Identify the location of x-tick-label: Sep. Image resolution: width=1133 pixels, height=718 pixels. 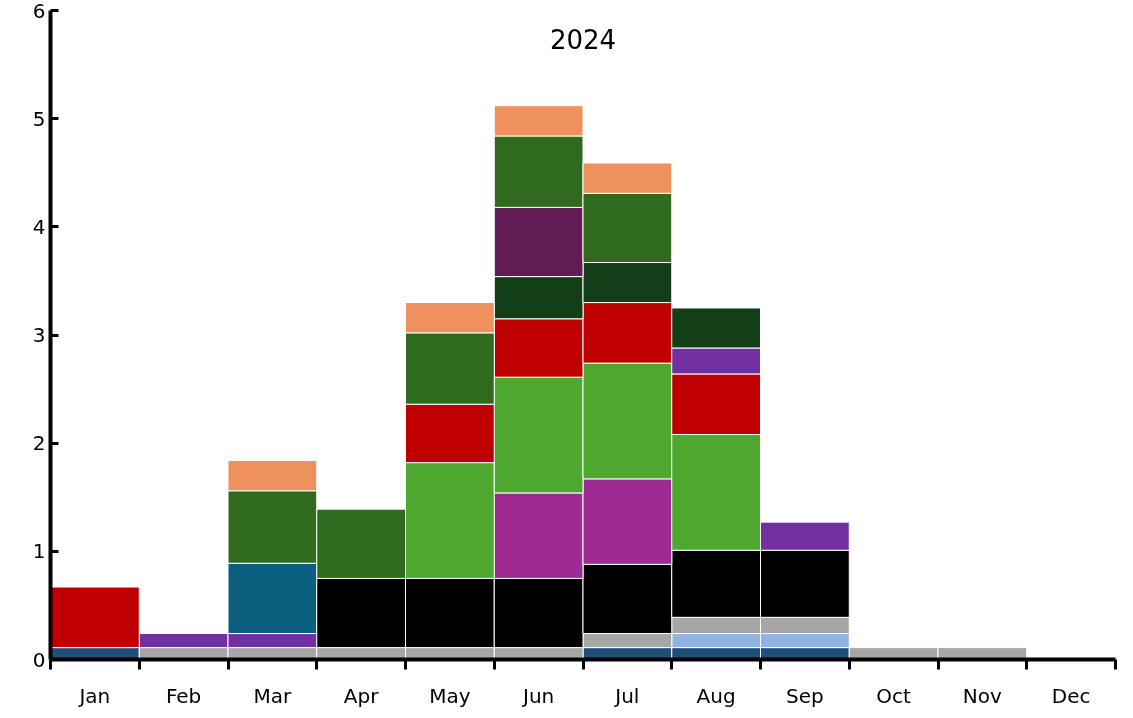
(805, 695).